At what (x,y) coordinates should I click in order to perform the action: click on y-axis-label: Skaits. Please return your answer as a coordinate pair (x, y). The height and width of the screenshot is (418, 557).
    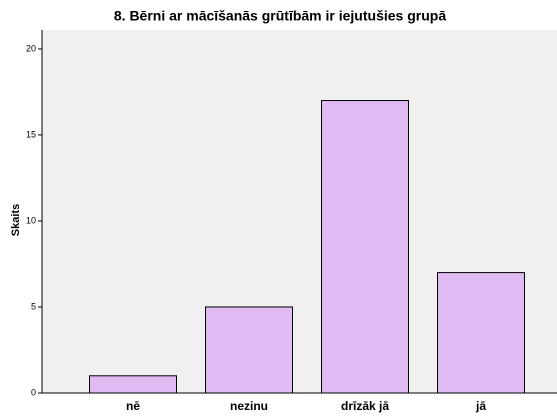
    Looking at the image, I should click on (16, 220).